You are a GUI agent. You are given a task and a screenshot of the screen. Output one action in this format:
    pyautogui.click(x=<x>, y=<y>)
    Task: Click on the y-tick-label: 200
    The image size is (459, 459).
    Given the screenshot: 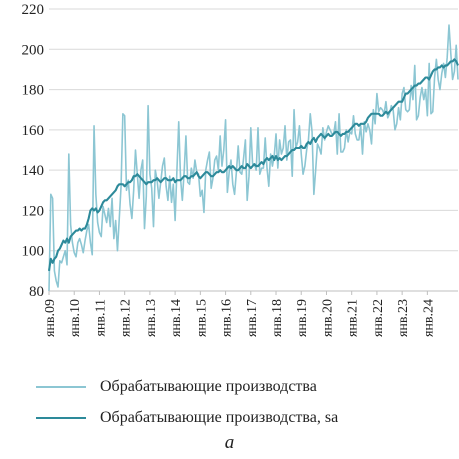 What is the action you would take?
    pyautogui.click(x=33, y=50)
    